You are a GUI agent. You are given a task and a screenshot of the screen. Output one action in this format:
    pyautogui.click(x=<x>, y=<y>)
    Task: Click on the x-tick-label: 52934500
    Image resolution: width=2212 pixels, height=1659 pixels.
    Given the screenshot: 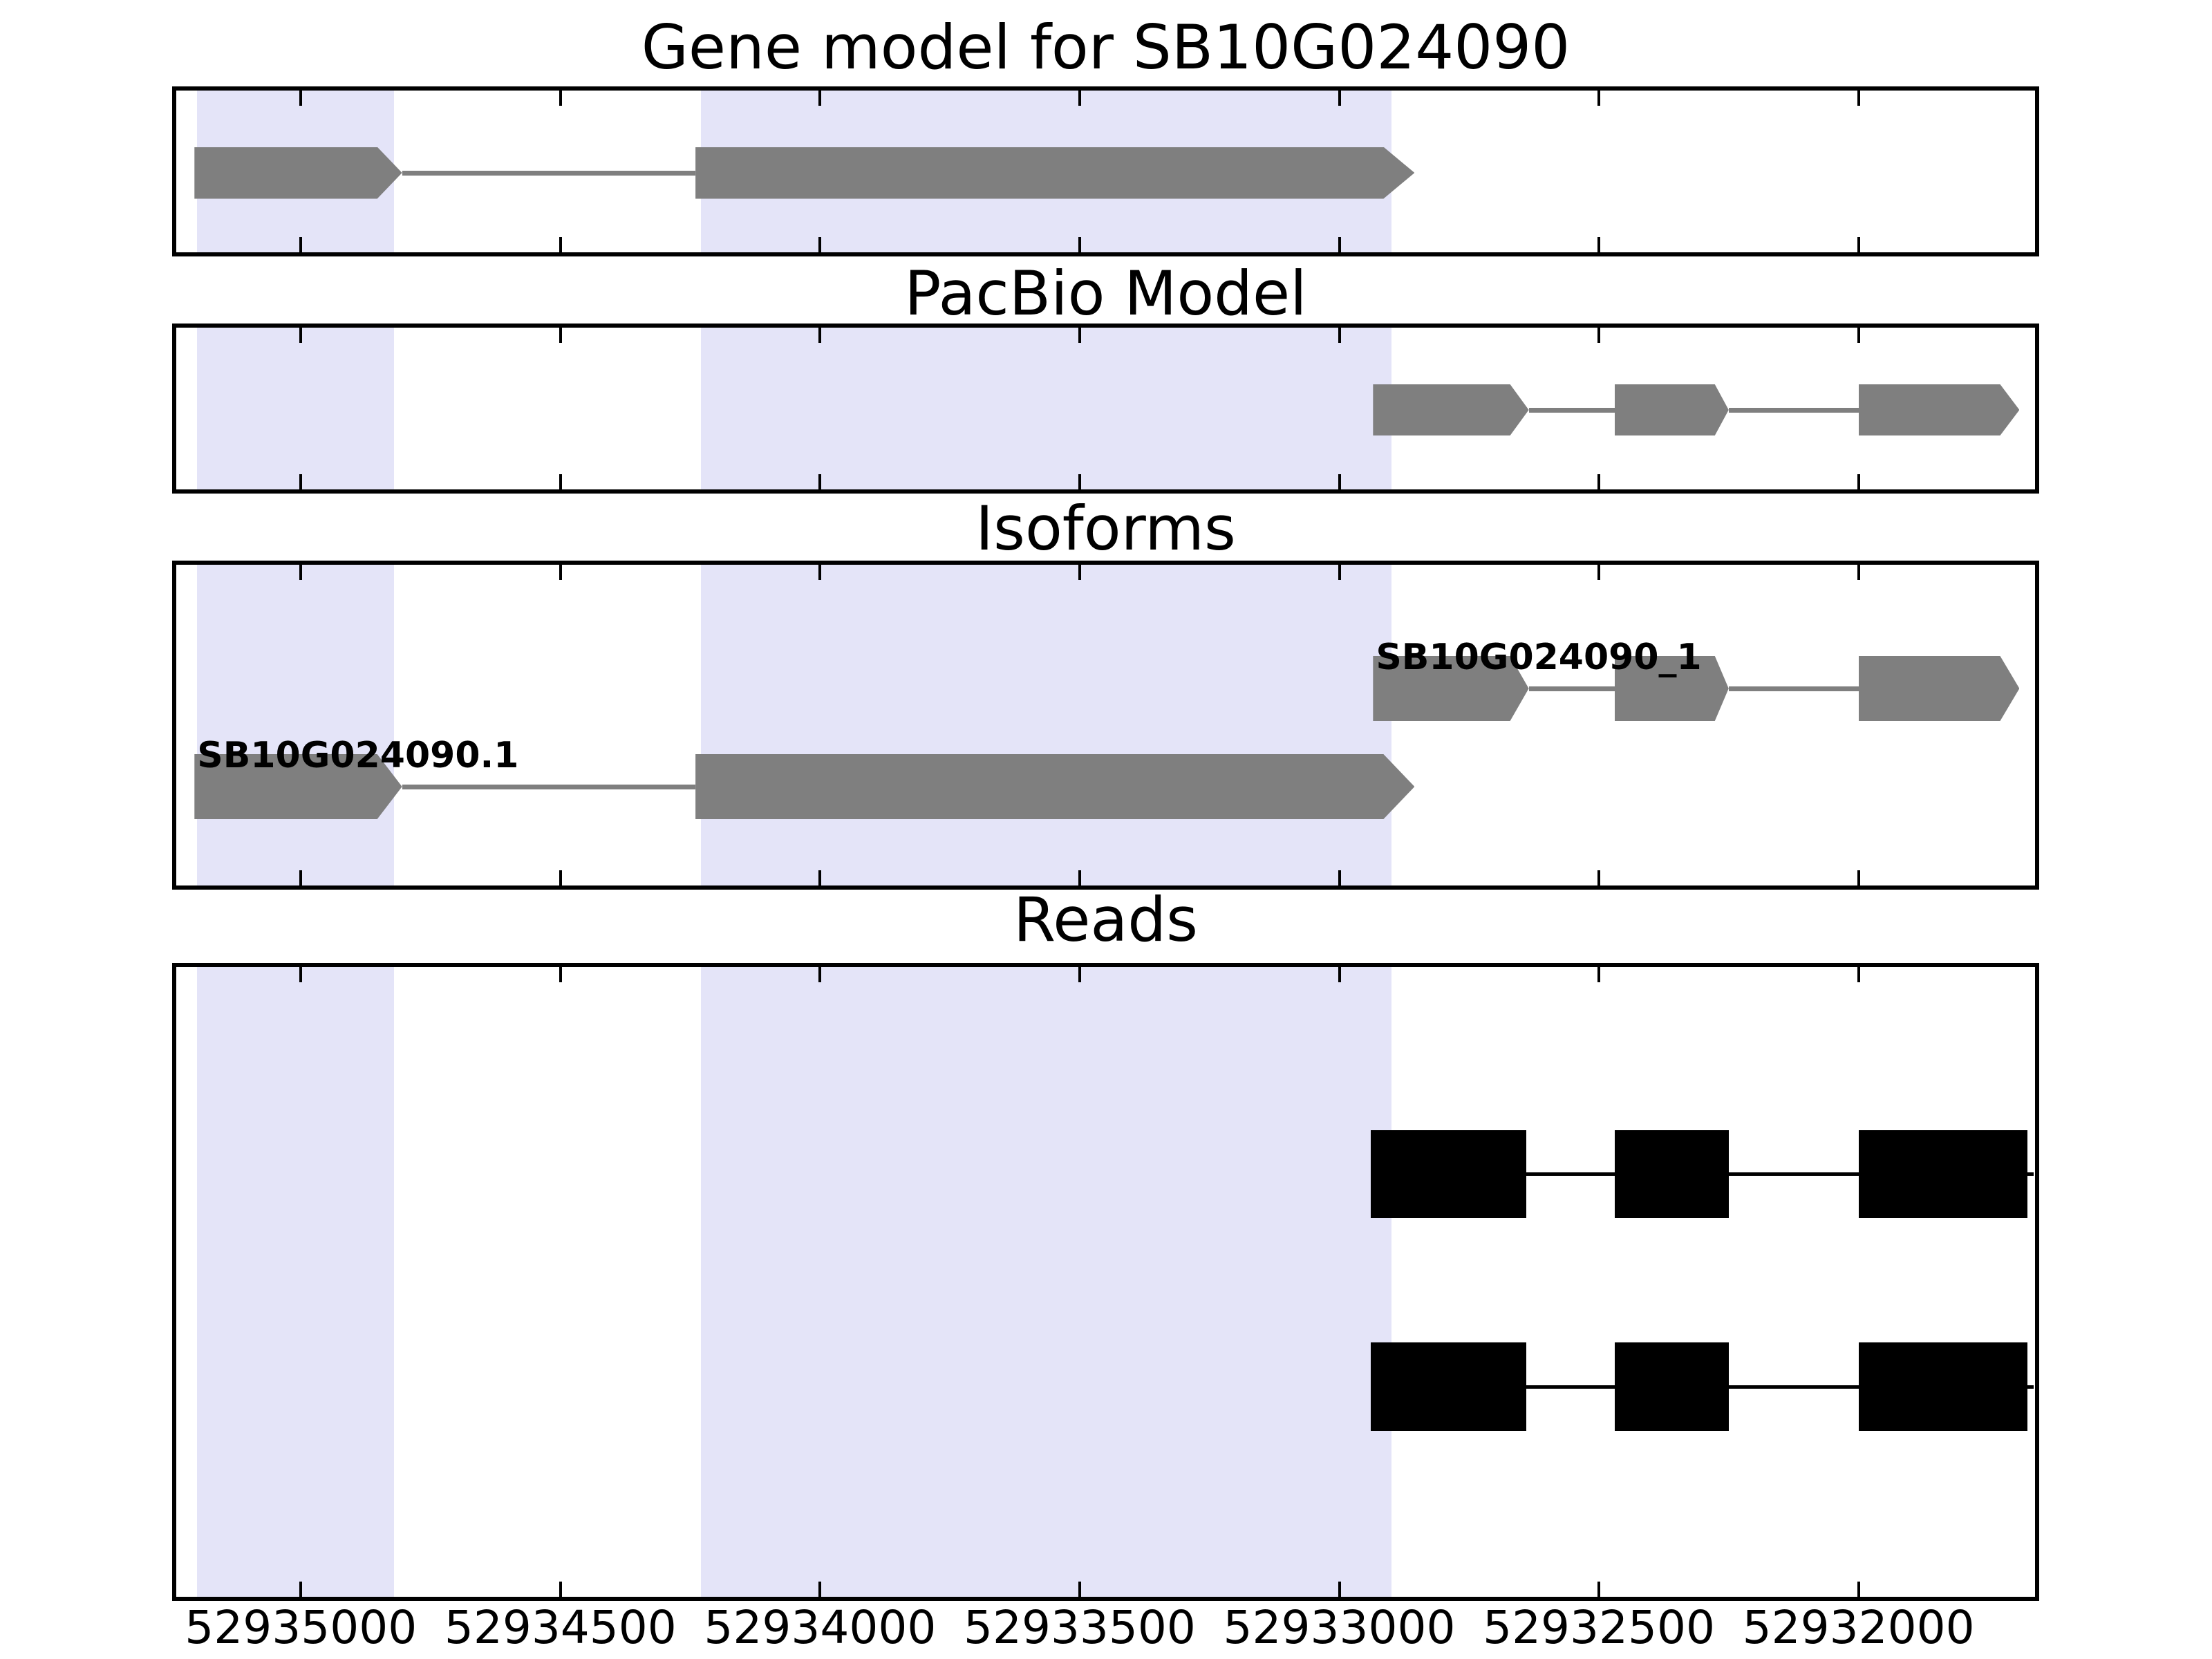 What is the action you would take?
    pyautogui.click(x=560, y=1628)
    